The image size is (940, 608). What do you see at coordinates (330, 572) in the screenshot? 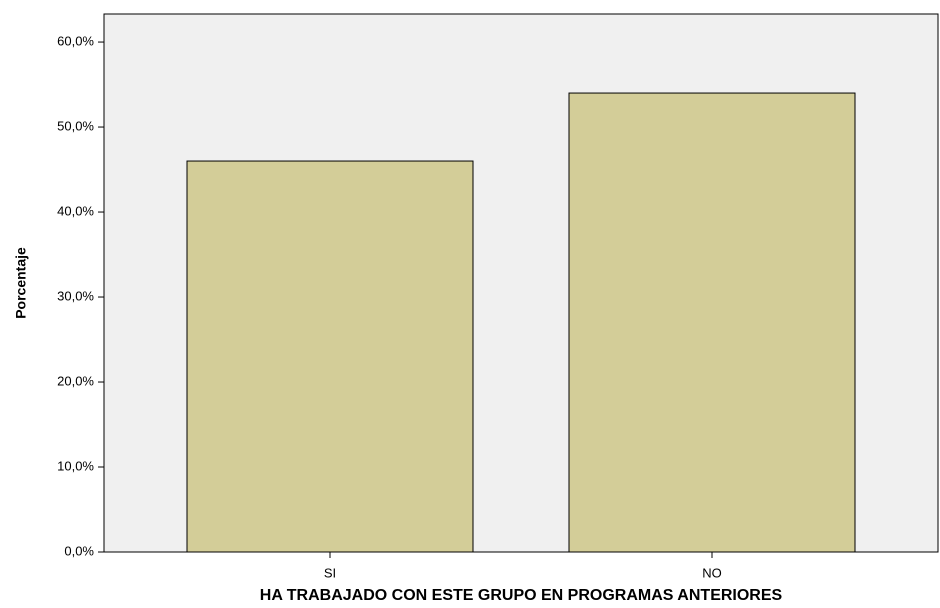
I see `x-tick-label: SI` at bounding box center [330, 572].